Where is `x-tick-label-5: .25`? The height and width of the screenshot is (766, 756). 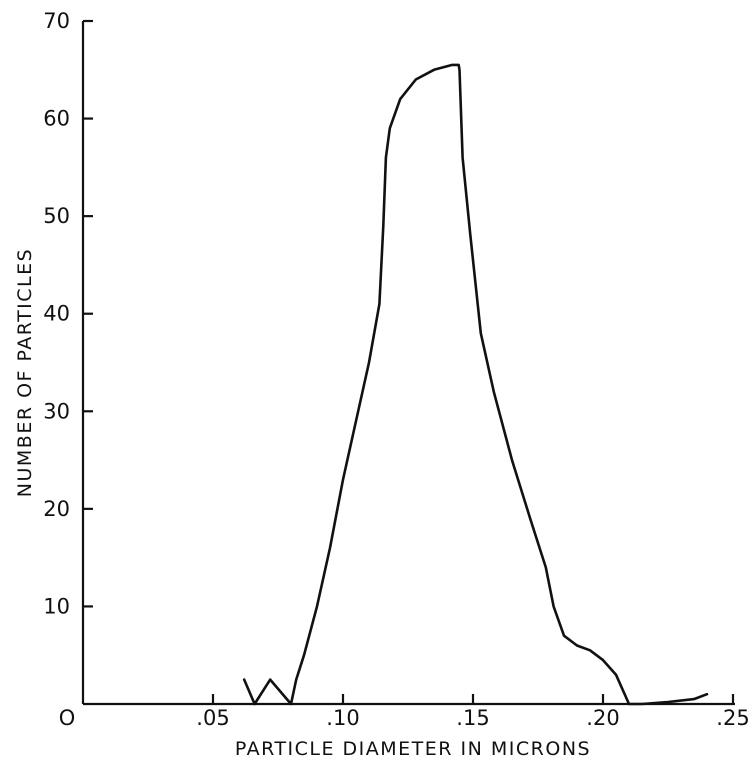 x-tick-label-5: .25 is located at coordinates (732, 718).